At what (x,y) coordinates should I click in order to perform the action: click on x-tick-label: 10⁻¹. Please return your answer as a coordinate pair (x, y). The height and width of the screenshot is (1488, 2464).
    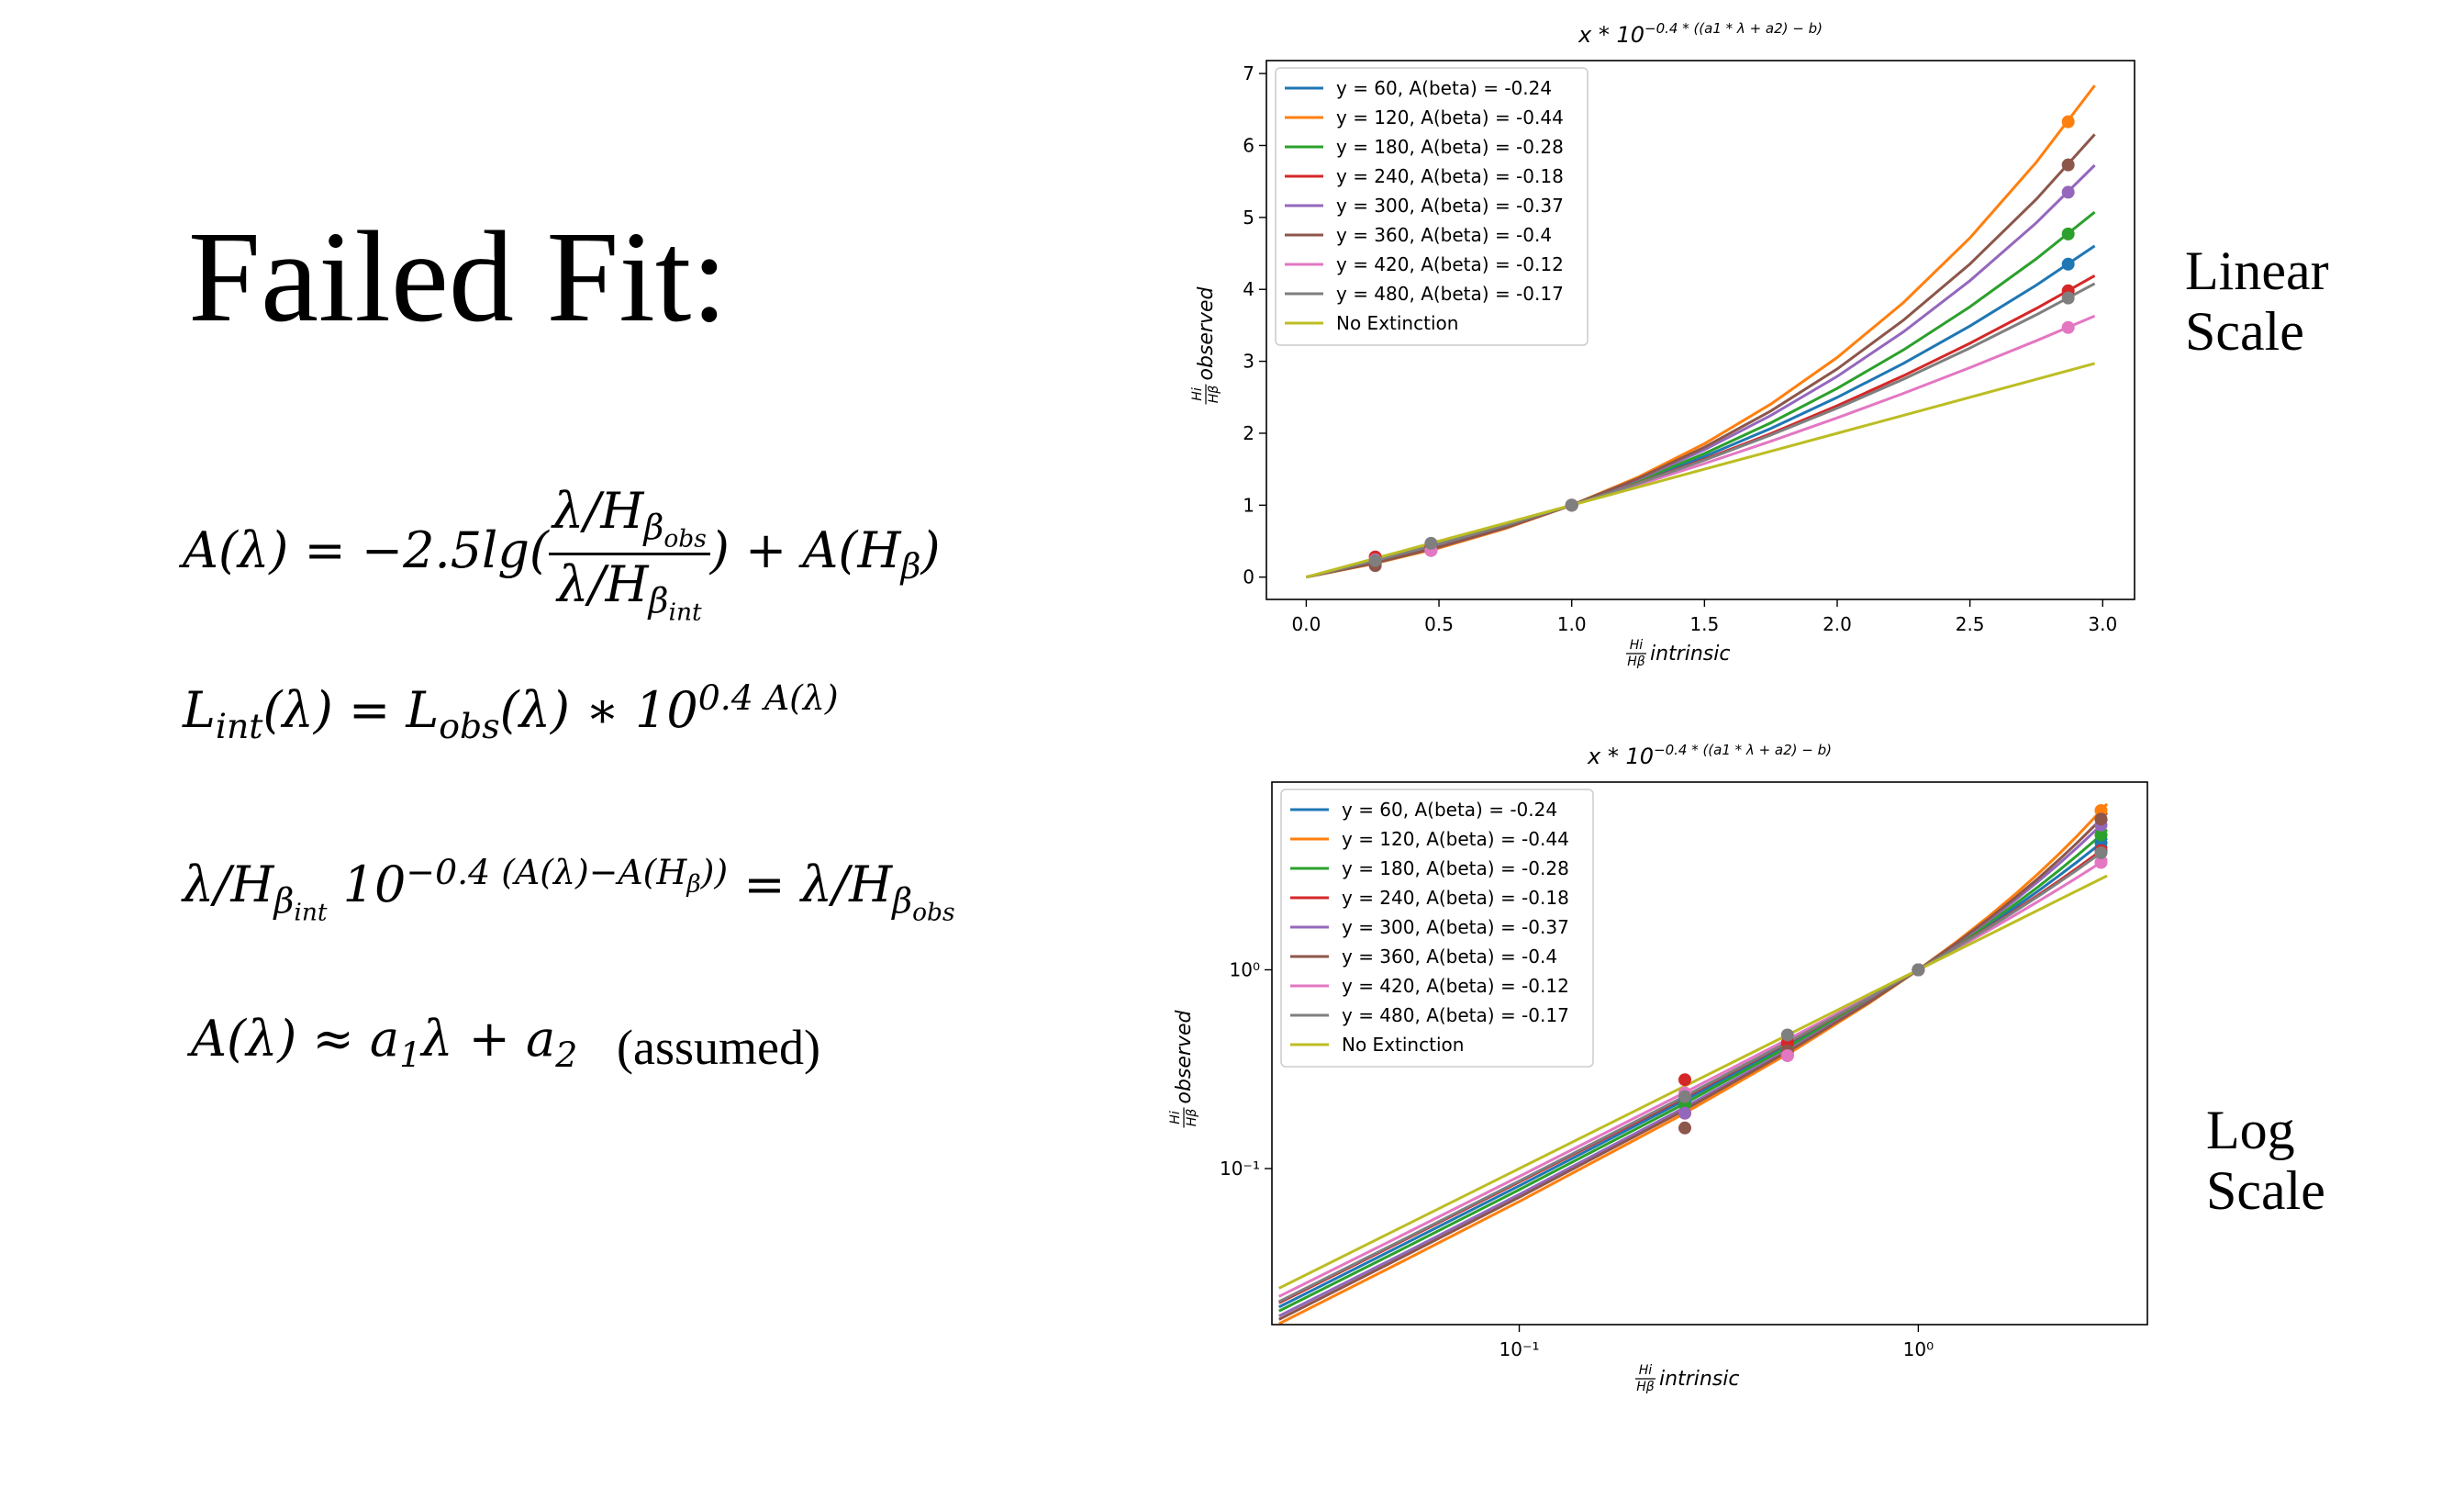
    Looking at the image, I should click on (1520, 1349).